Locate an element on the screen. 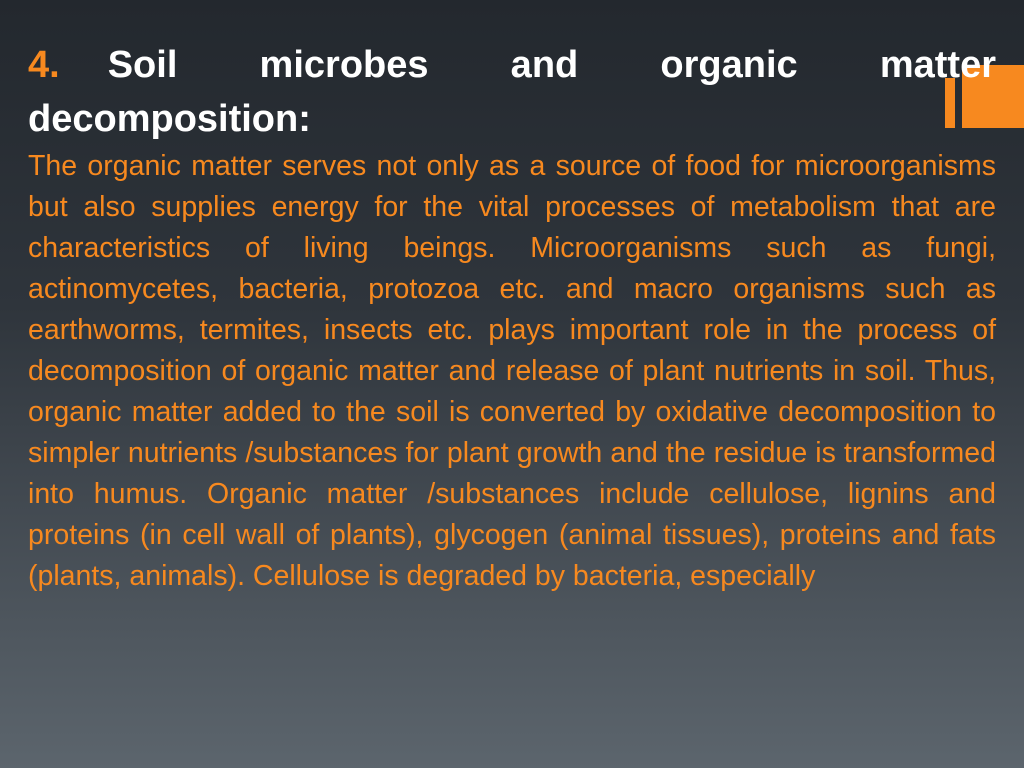  decoration-bar is located at coordinates (950, 103).